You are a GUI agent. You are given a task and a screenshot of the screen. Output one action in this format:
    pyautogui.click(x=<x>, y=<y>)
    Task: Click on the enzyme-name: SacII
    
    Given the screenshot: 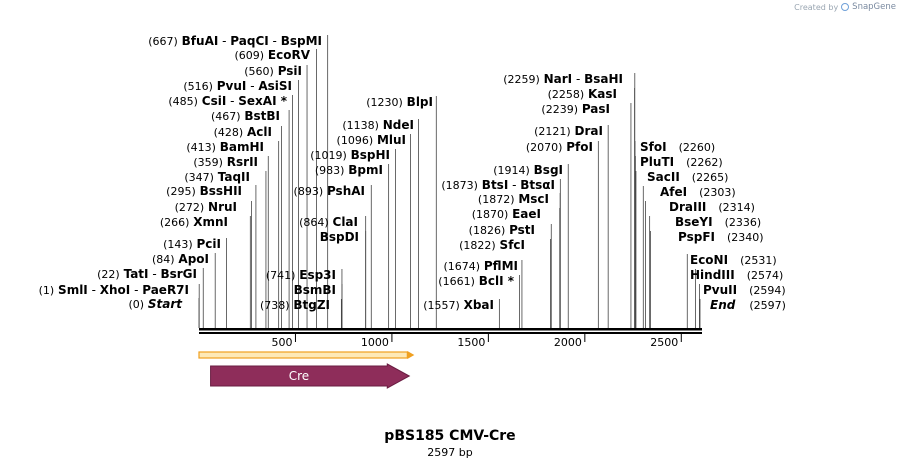 What is the action you would take?
    pyautogui.click(x=663, y=177)
    